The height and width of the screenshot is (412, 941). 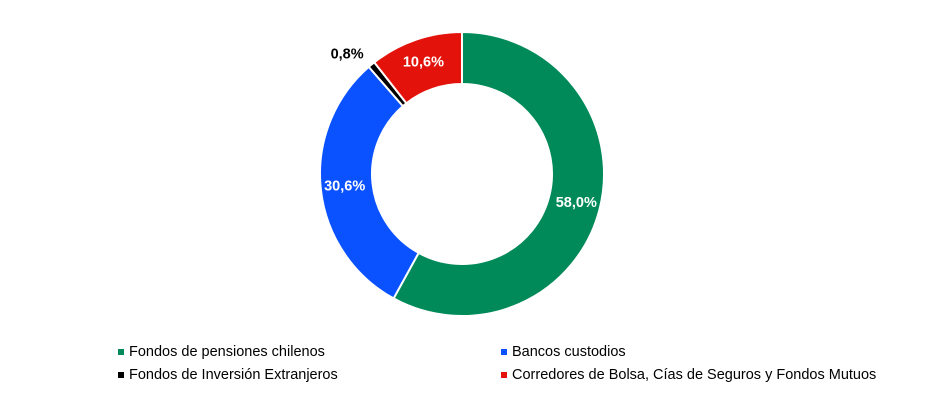 I want to click on data-labels-group: 58,0% 30,6% 0,8% 10,6%, so click(x=460, y=129).